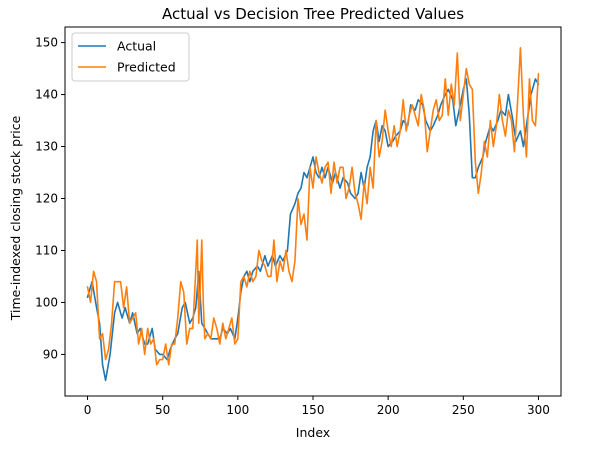  What do you see at coordinates (313, 432) in the screenshot?
I see `x-axis-label: Index` at bounding box center [313, 432].